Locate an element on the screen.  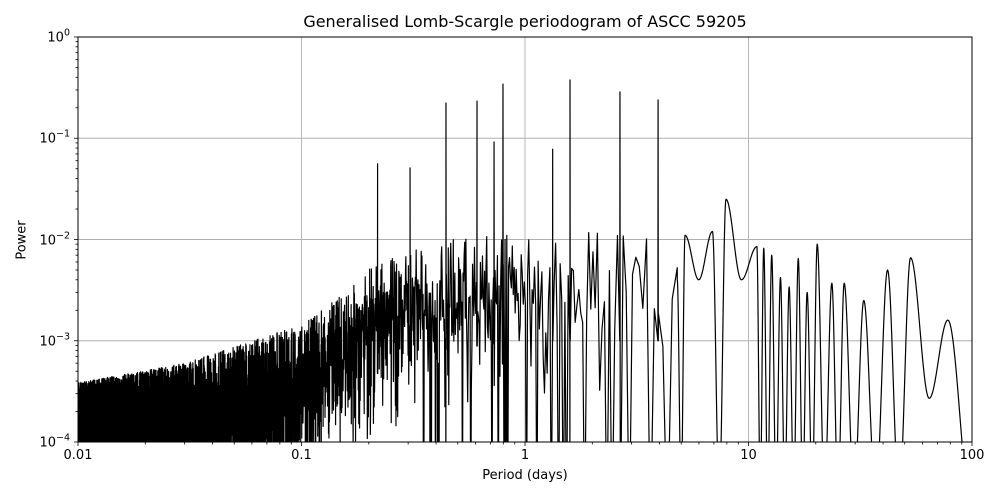
x-tick-label: 100 is located at coordinates (972, 455).